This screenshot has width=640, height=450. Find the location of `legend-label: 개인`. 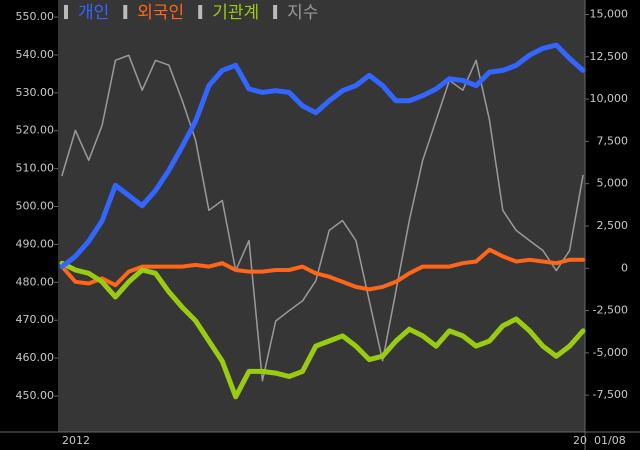

legend-label: 개인 is located at coordinates (93, 13).